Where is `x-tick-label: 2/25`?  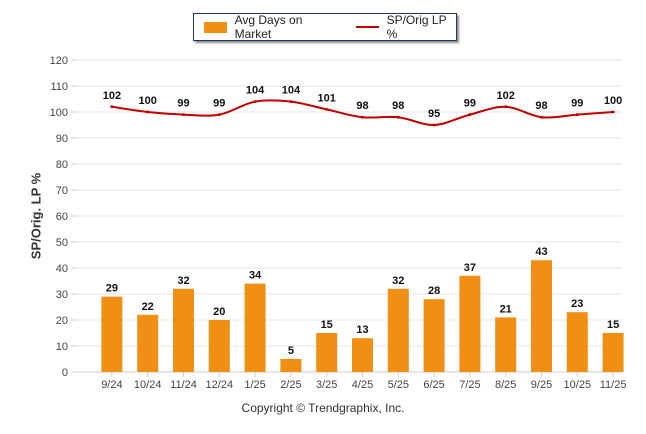 x-tick-label: 2/25 is located at coordinates (290, 385).